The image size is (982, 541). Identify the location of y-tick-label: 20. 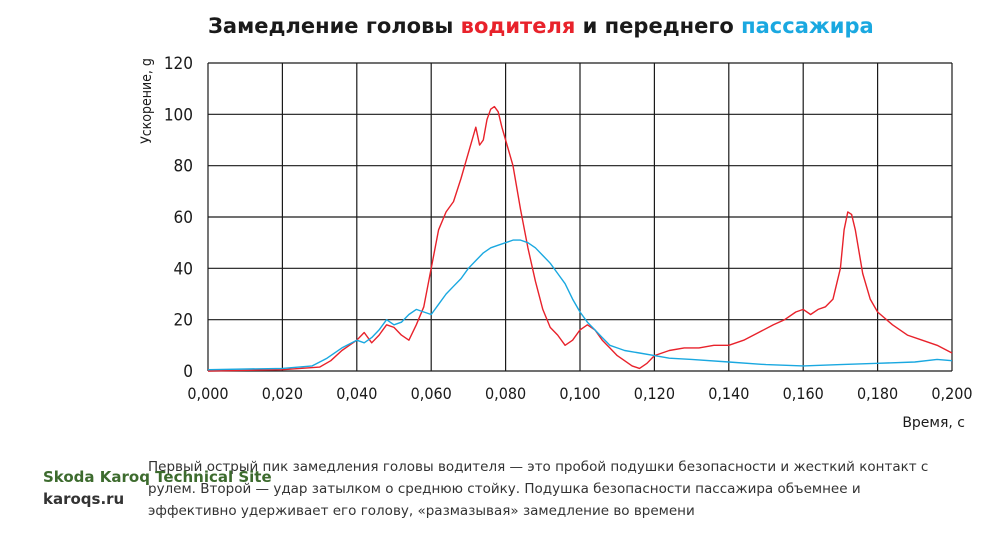
(183, 321).